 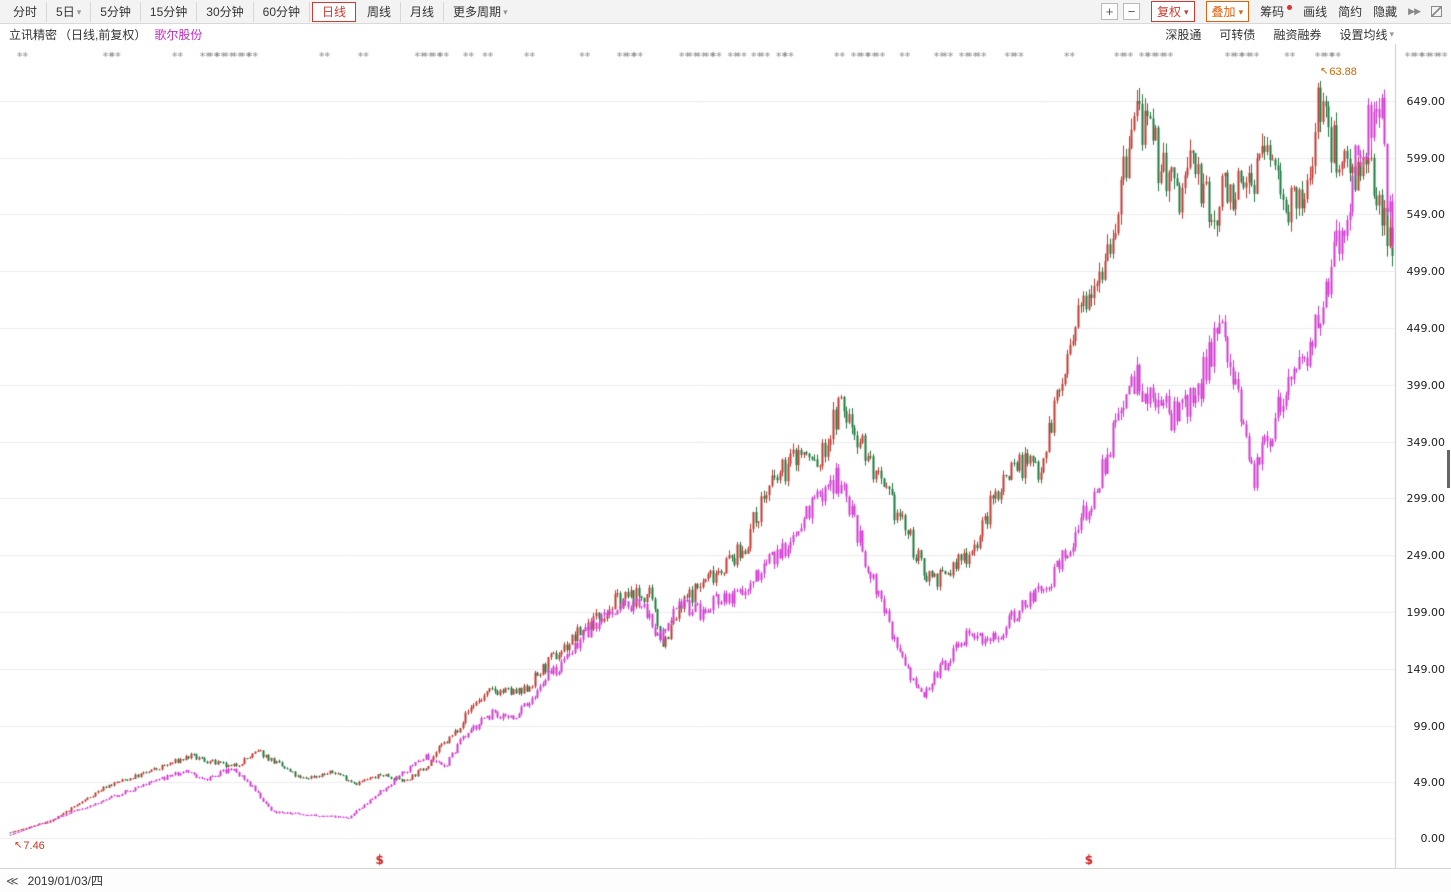 I want to click on overlay-button: 叠加 ▾, so click(x=1227, y=11).